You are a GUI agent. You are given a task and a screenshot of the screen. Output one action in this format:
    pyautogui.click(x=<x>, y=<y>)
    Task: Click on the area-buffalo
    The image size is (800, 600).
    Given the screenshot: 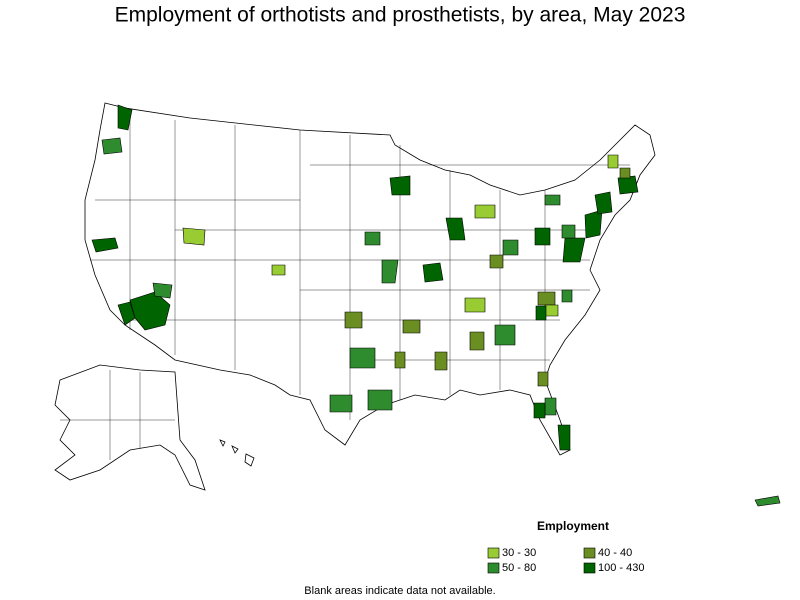 What is the action you would take?
    pyautogui.click(x=552, y=200)
    